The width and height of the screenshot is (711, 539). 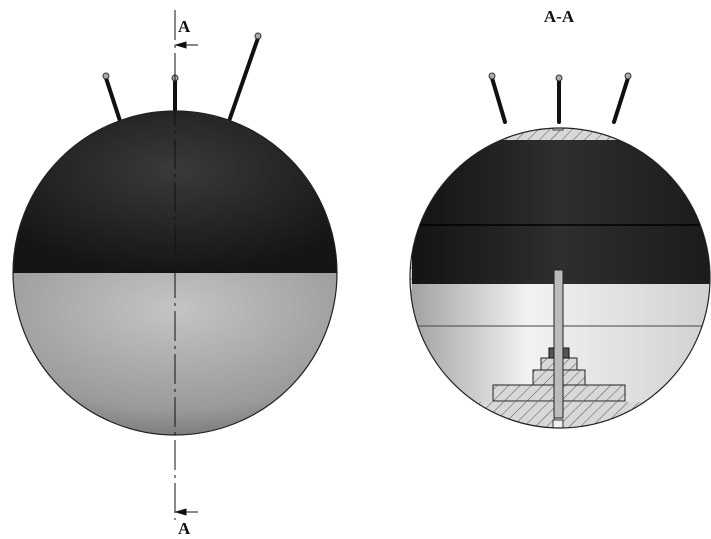 I want to click on antenna-knobs-right, so click(x=560, y=77).